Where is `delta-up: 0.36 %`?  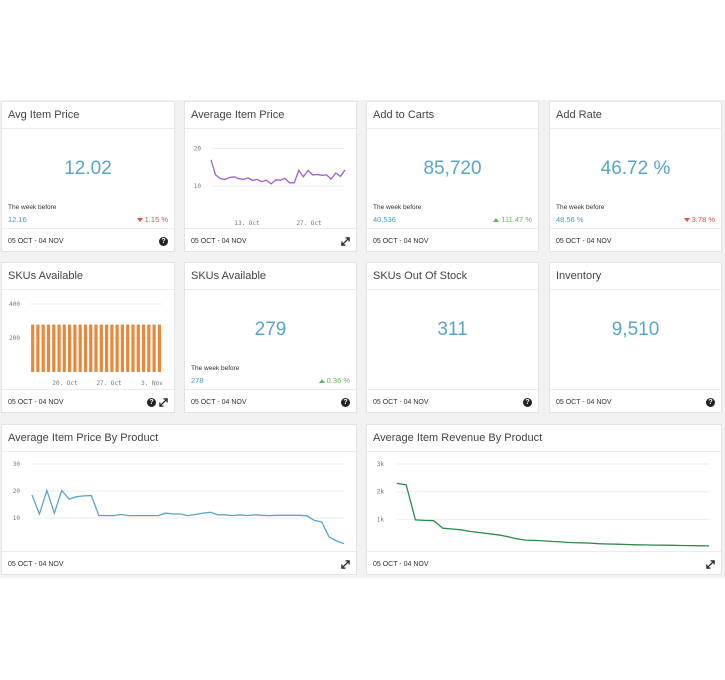
delta-up: 0.36 % is located at coordinates (334, 380).